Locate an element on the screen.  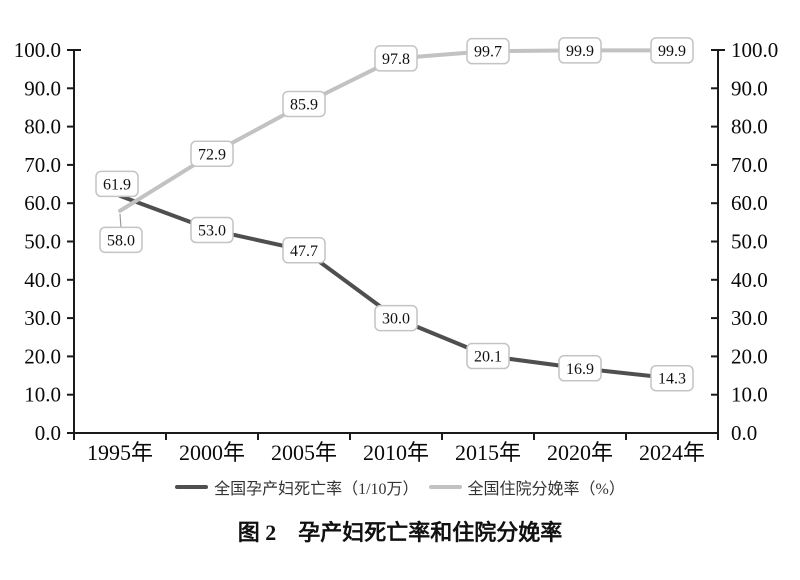
y-tick-label-right: 40.0 is located at coordinates (749, 280).